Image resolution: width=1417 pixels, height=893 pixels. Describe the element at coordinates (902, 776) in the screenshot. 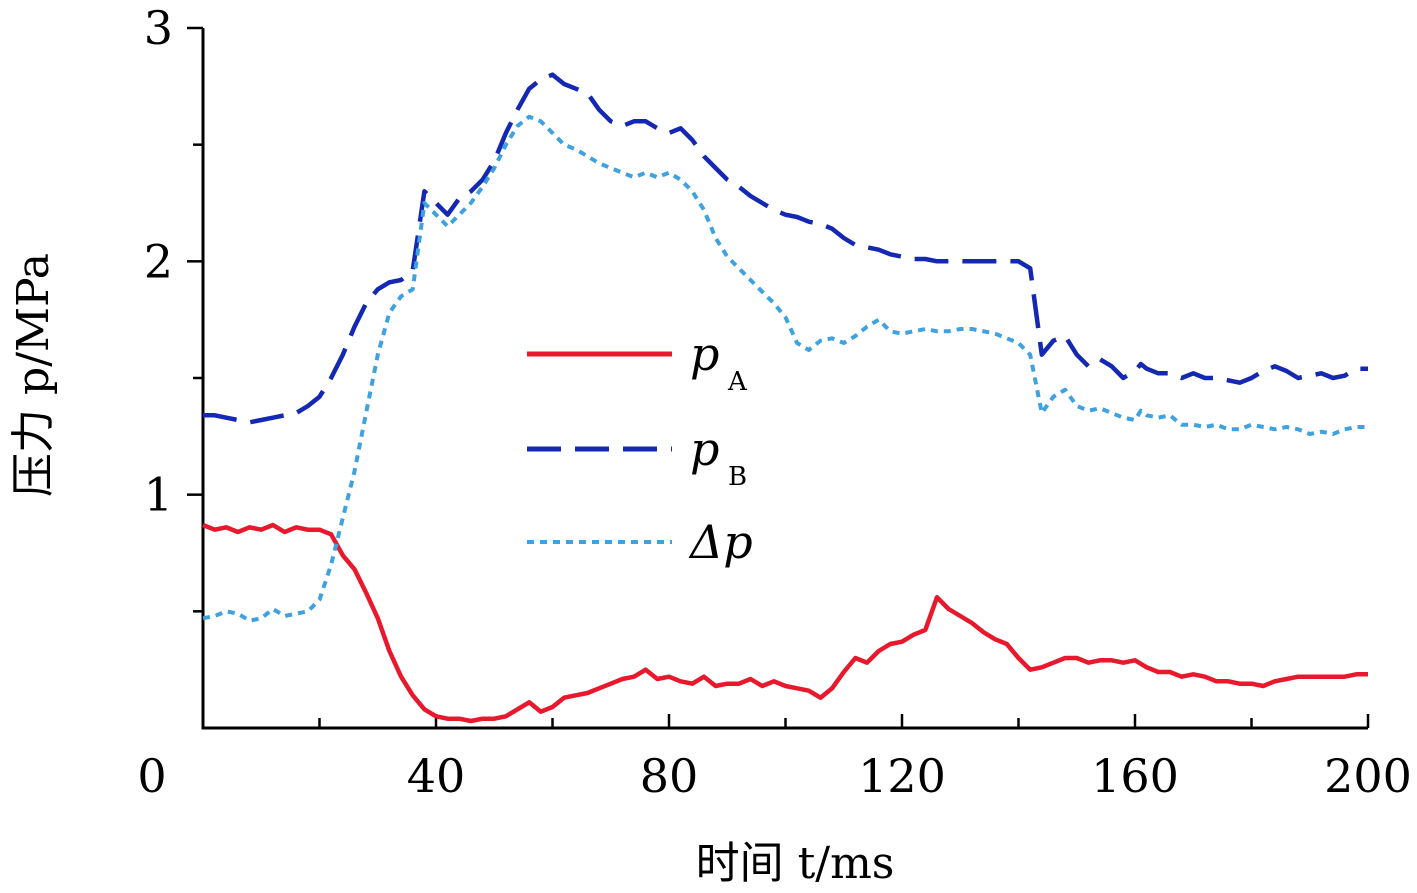

I see `x-tick-label: 120` at that location.